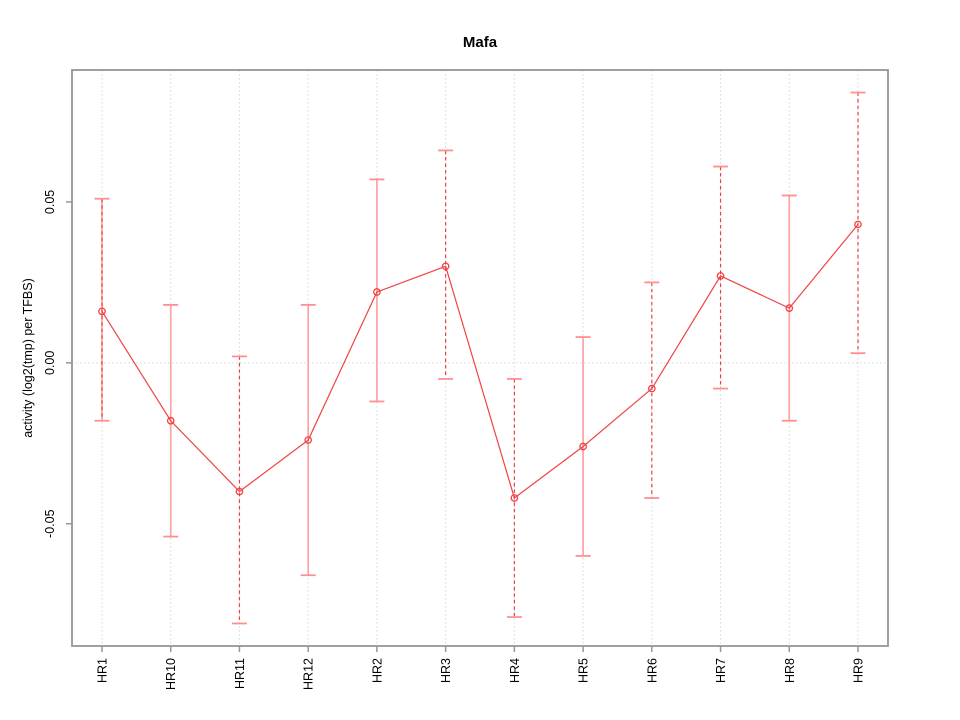 The height and width of the screenshot is (720, 960). I want to click on chart-title: Mafa, so click(480, 42).